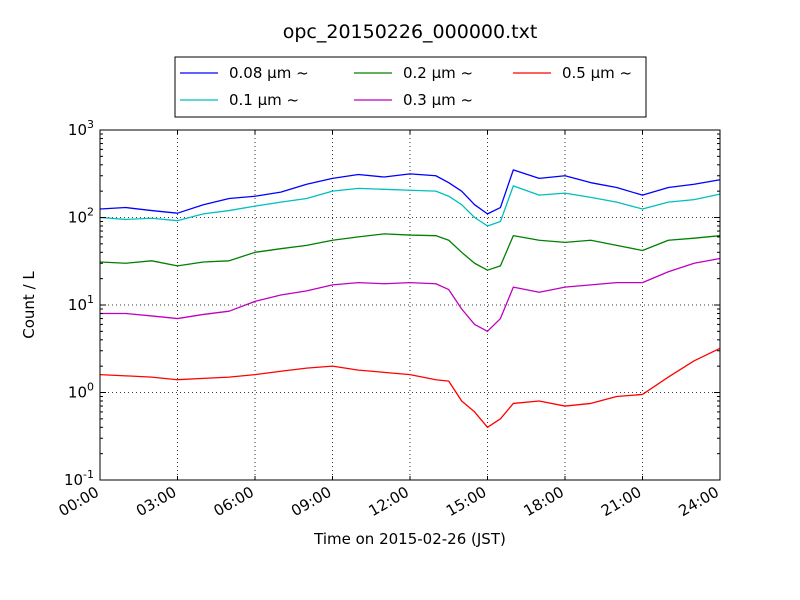 This screenshot has width=800, height=600. I want to click on legend-label: 0.08 μm ~, so click(269, 73).